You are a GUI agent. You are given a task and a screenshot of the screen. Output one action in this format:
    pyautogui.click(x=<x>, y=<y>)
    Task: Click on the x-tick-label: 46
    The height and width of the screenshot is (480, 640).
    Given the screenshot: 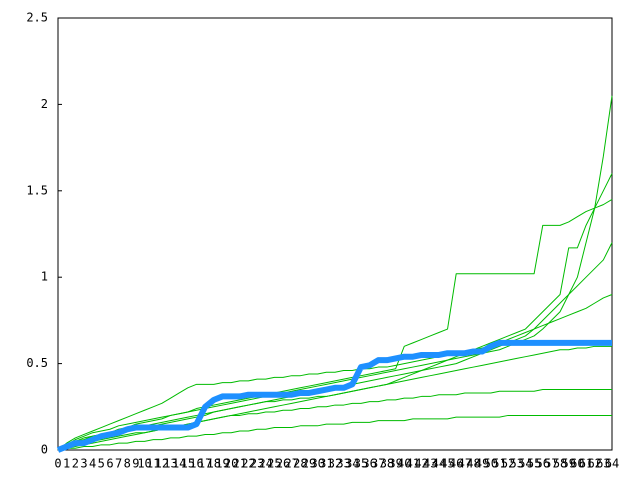 What is the action you would take?
    pyautogui.click(x=456, y=464)
    